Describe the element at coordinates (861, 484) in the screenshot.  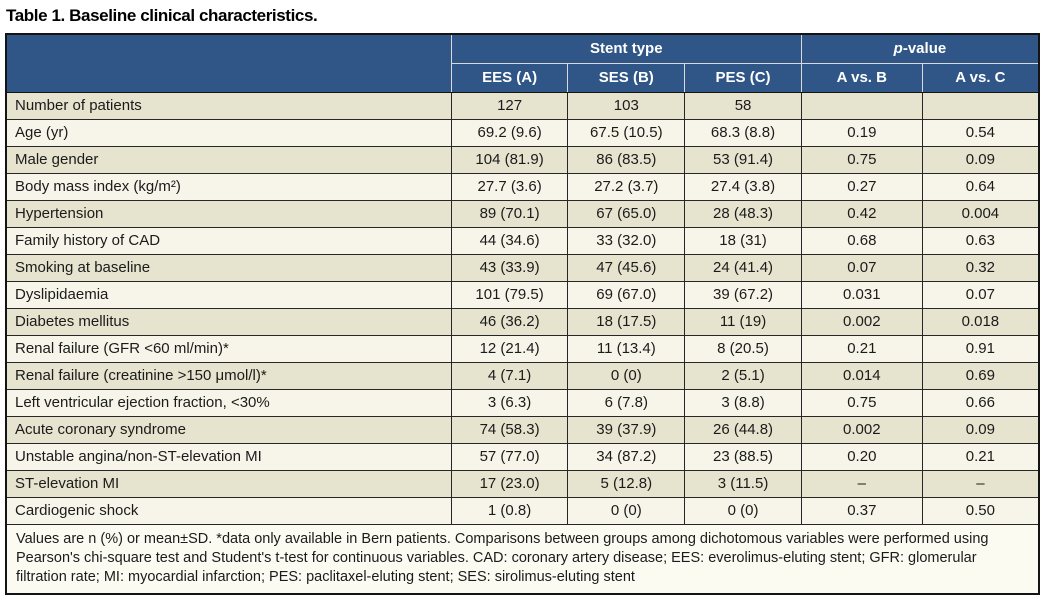
I see `cell-p-a-vs-b: –` at that location.